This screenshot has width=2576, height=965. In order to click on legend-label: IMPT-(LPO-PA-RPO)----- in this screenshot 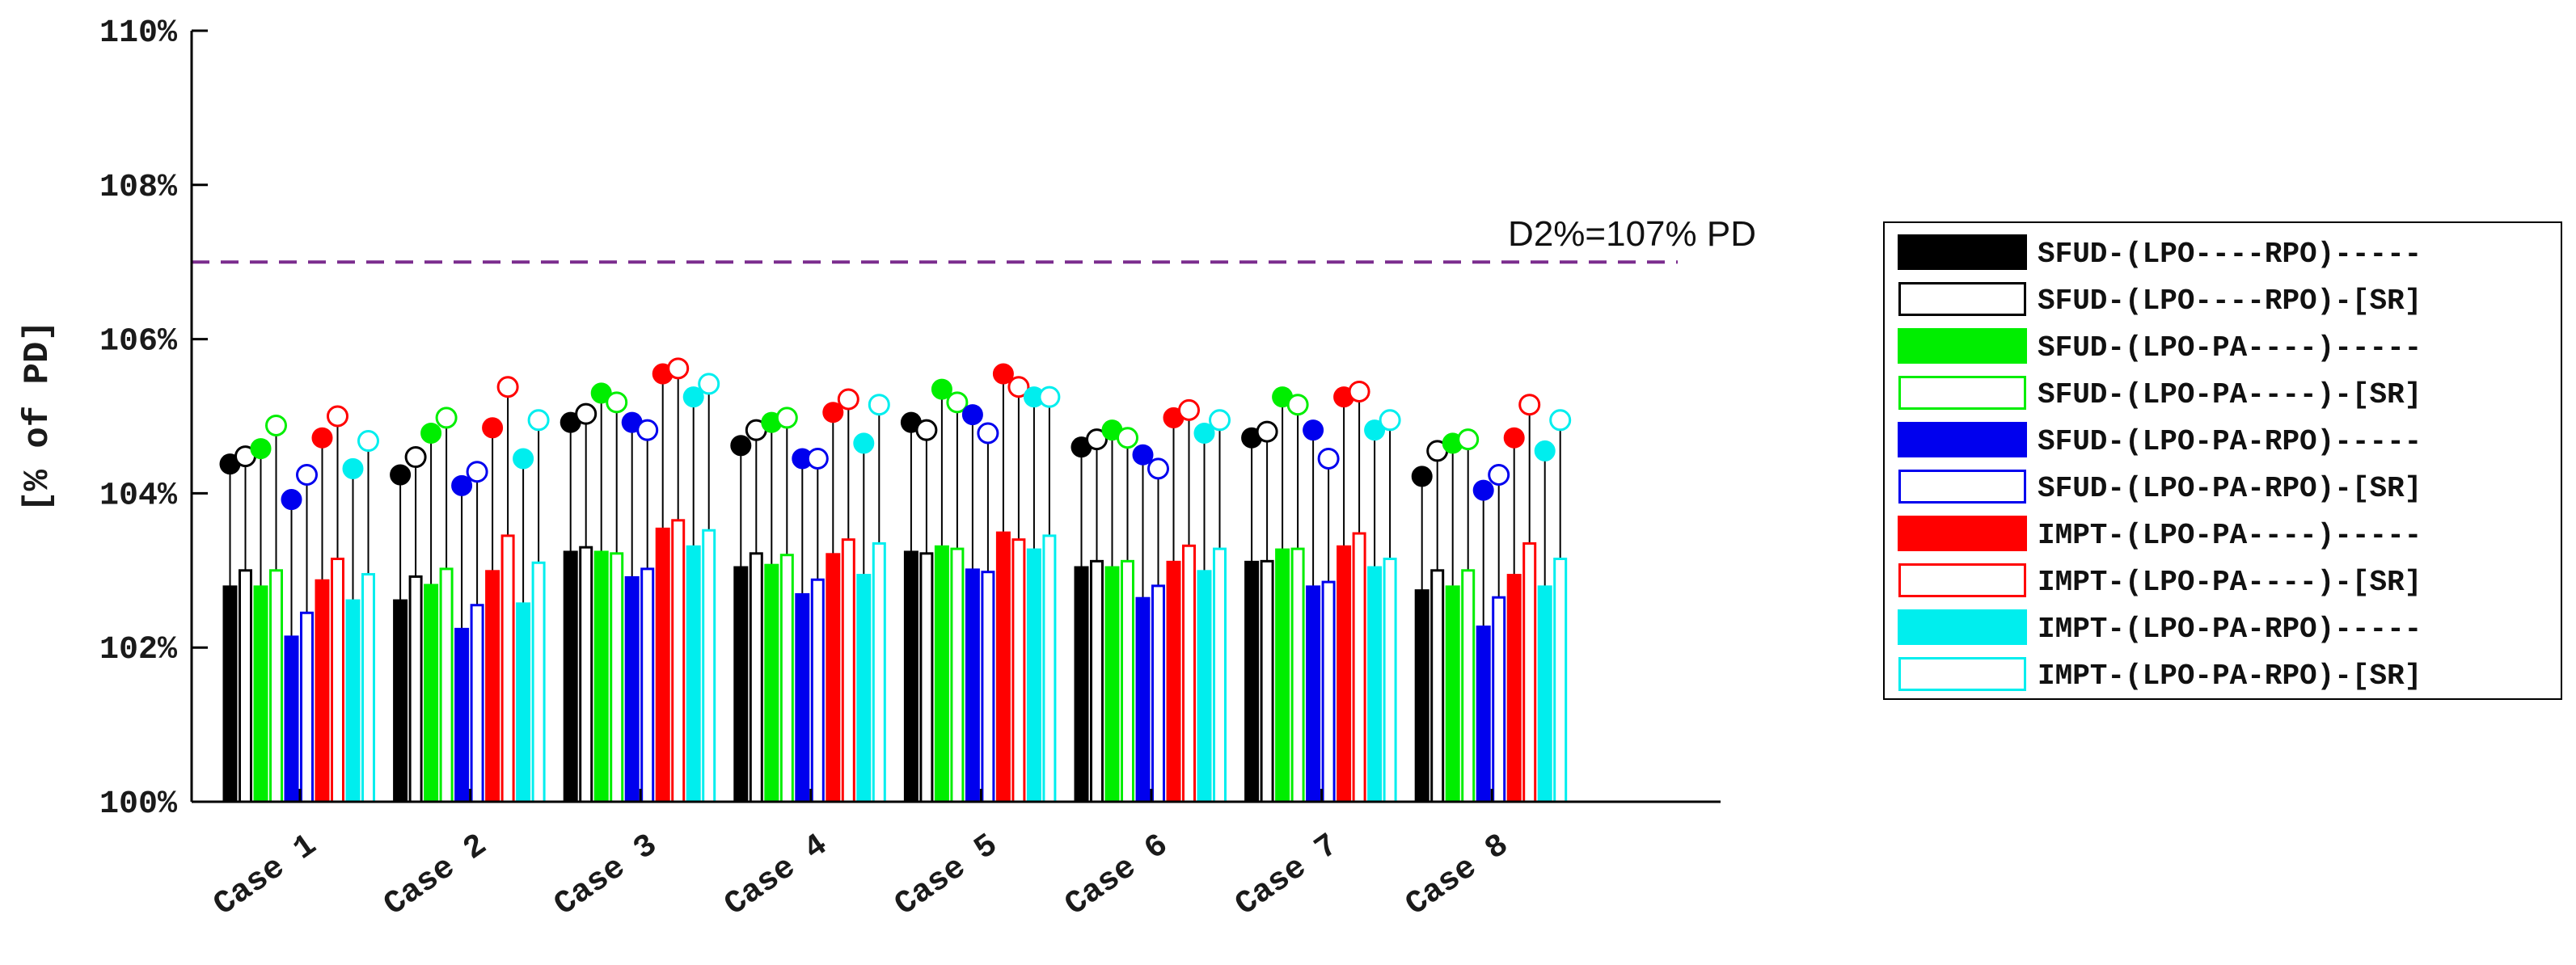, I will do `click(2230, 629)`.